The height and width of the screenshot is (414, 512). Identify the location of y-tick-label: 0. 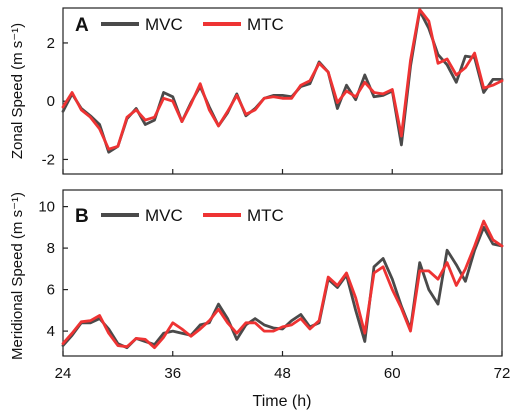
(51, 101).